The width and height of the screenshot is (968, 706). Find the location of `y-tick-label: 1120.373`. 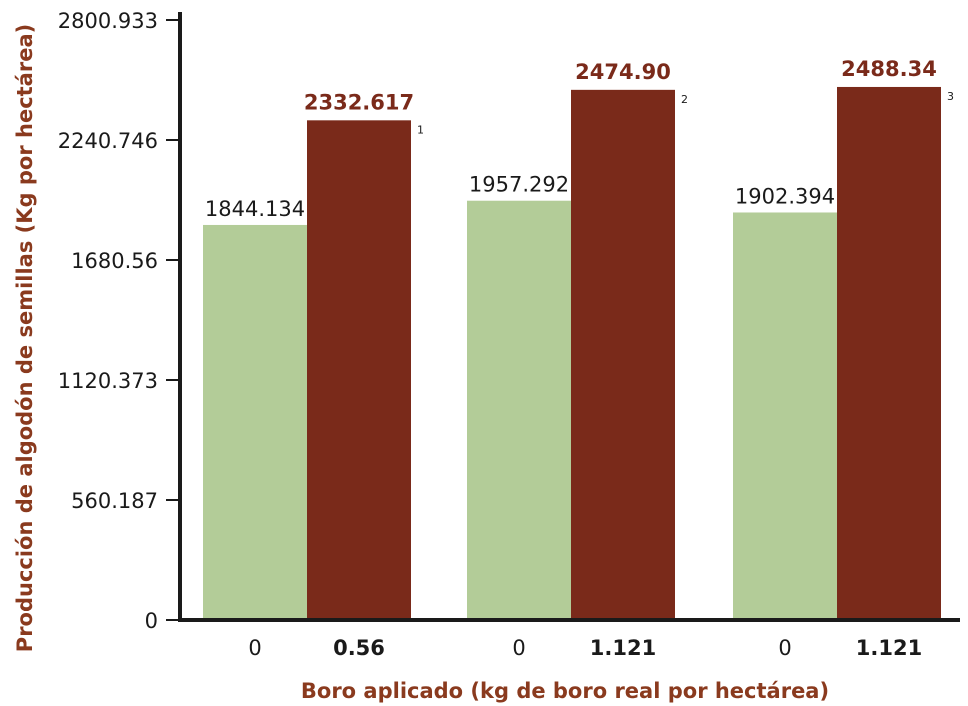

y-tick-label: 1120.373 is located at coordinates (108, 381).